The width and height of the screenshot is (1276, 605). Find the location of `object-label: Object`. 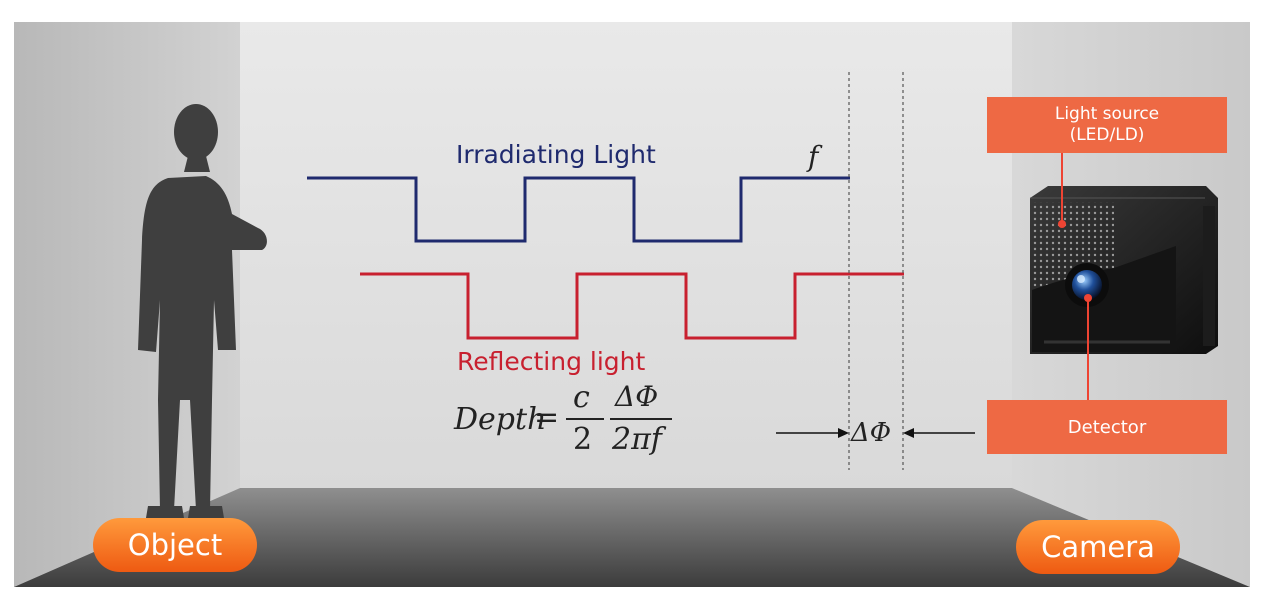

object-label: Object is located at coordinates (175, 545).